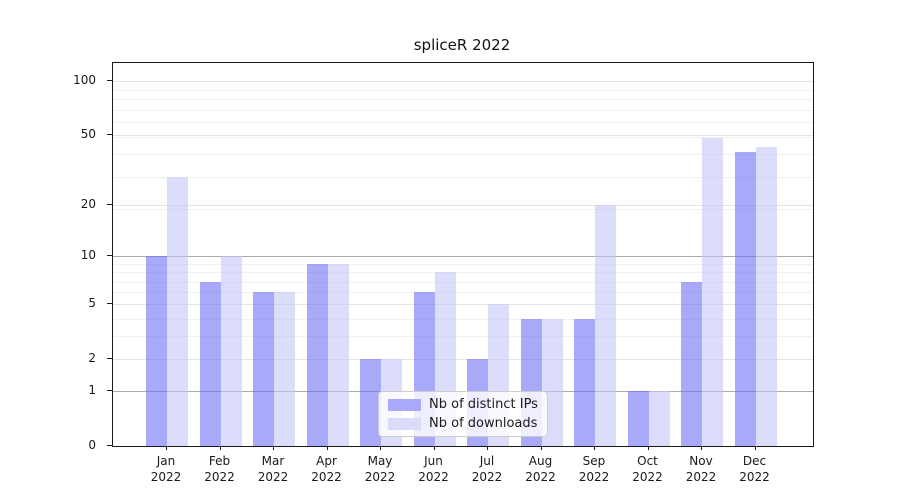 Image resolution: width=900 pixels, height=500 pixels. What do you see at coordinates (462, 45) in the screenshot?
I see `chart-title: spliceR 2022` at bounding box center [462, 45].